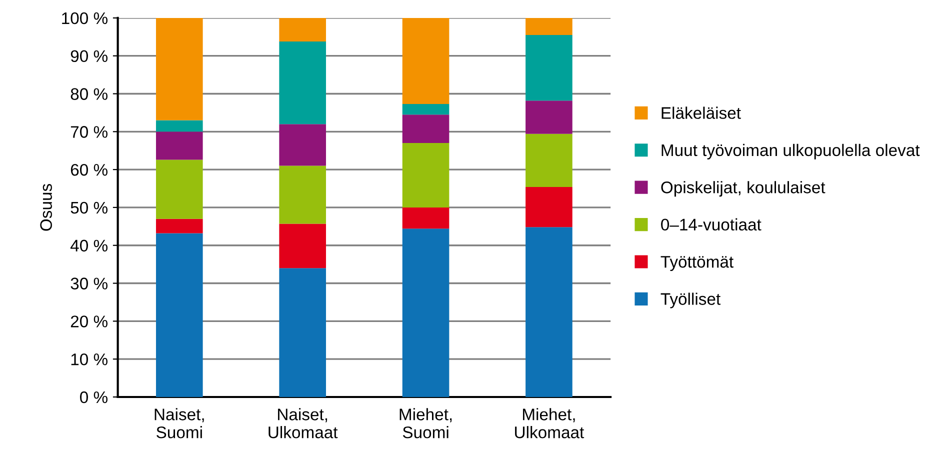  I want to click on y-axis-title: Osuus, so click(46, 207).